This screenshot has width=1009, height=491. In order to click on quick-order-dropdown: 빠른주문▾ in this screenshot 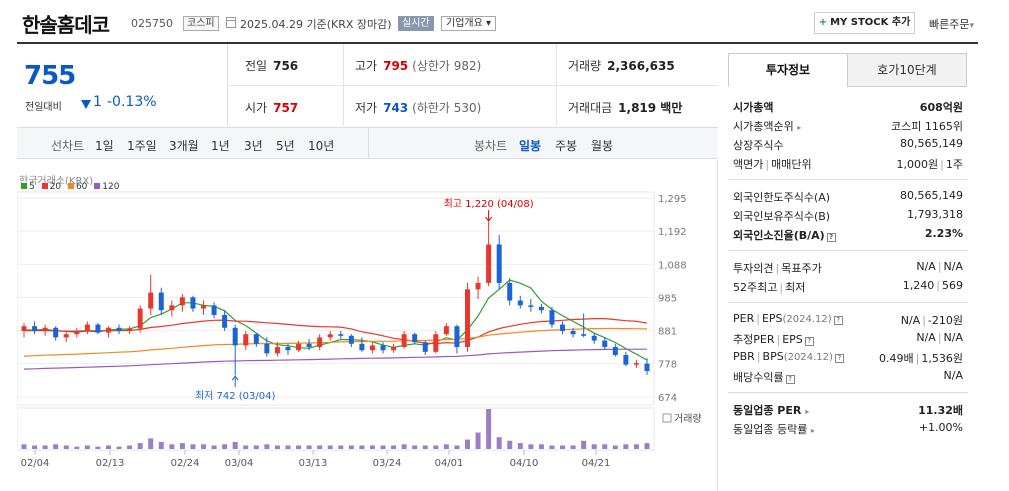, I will do `click(951, 24)`.